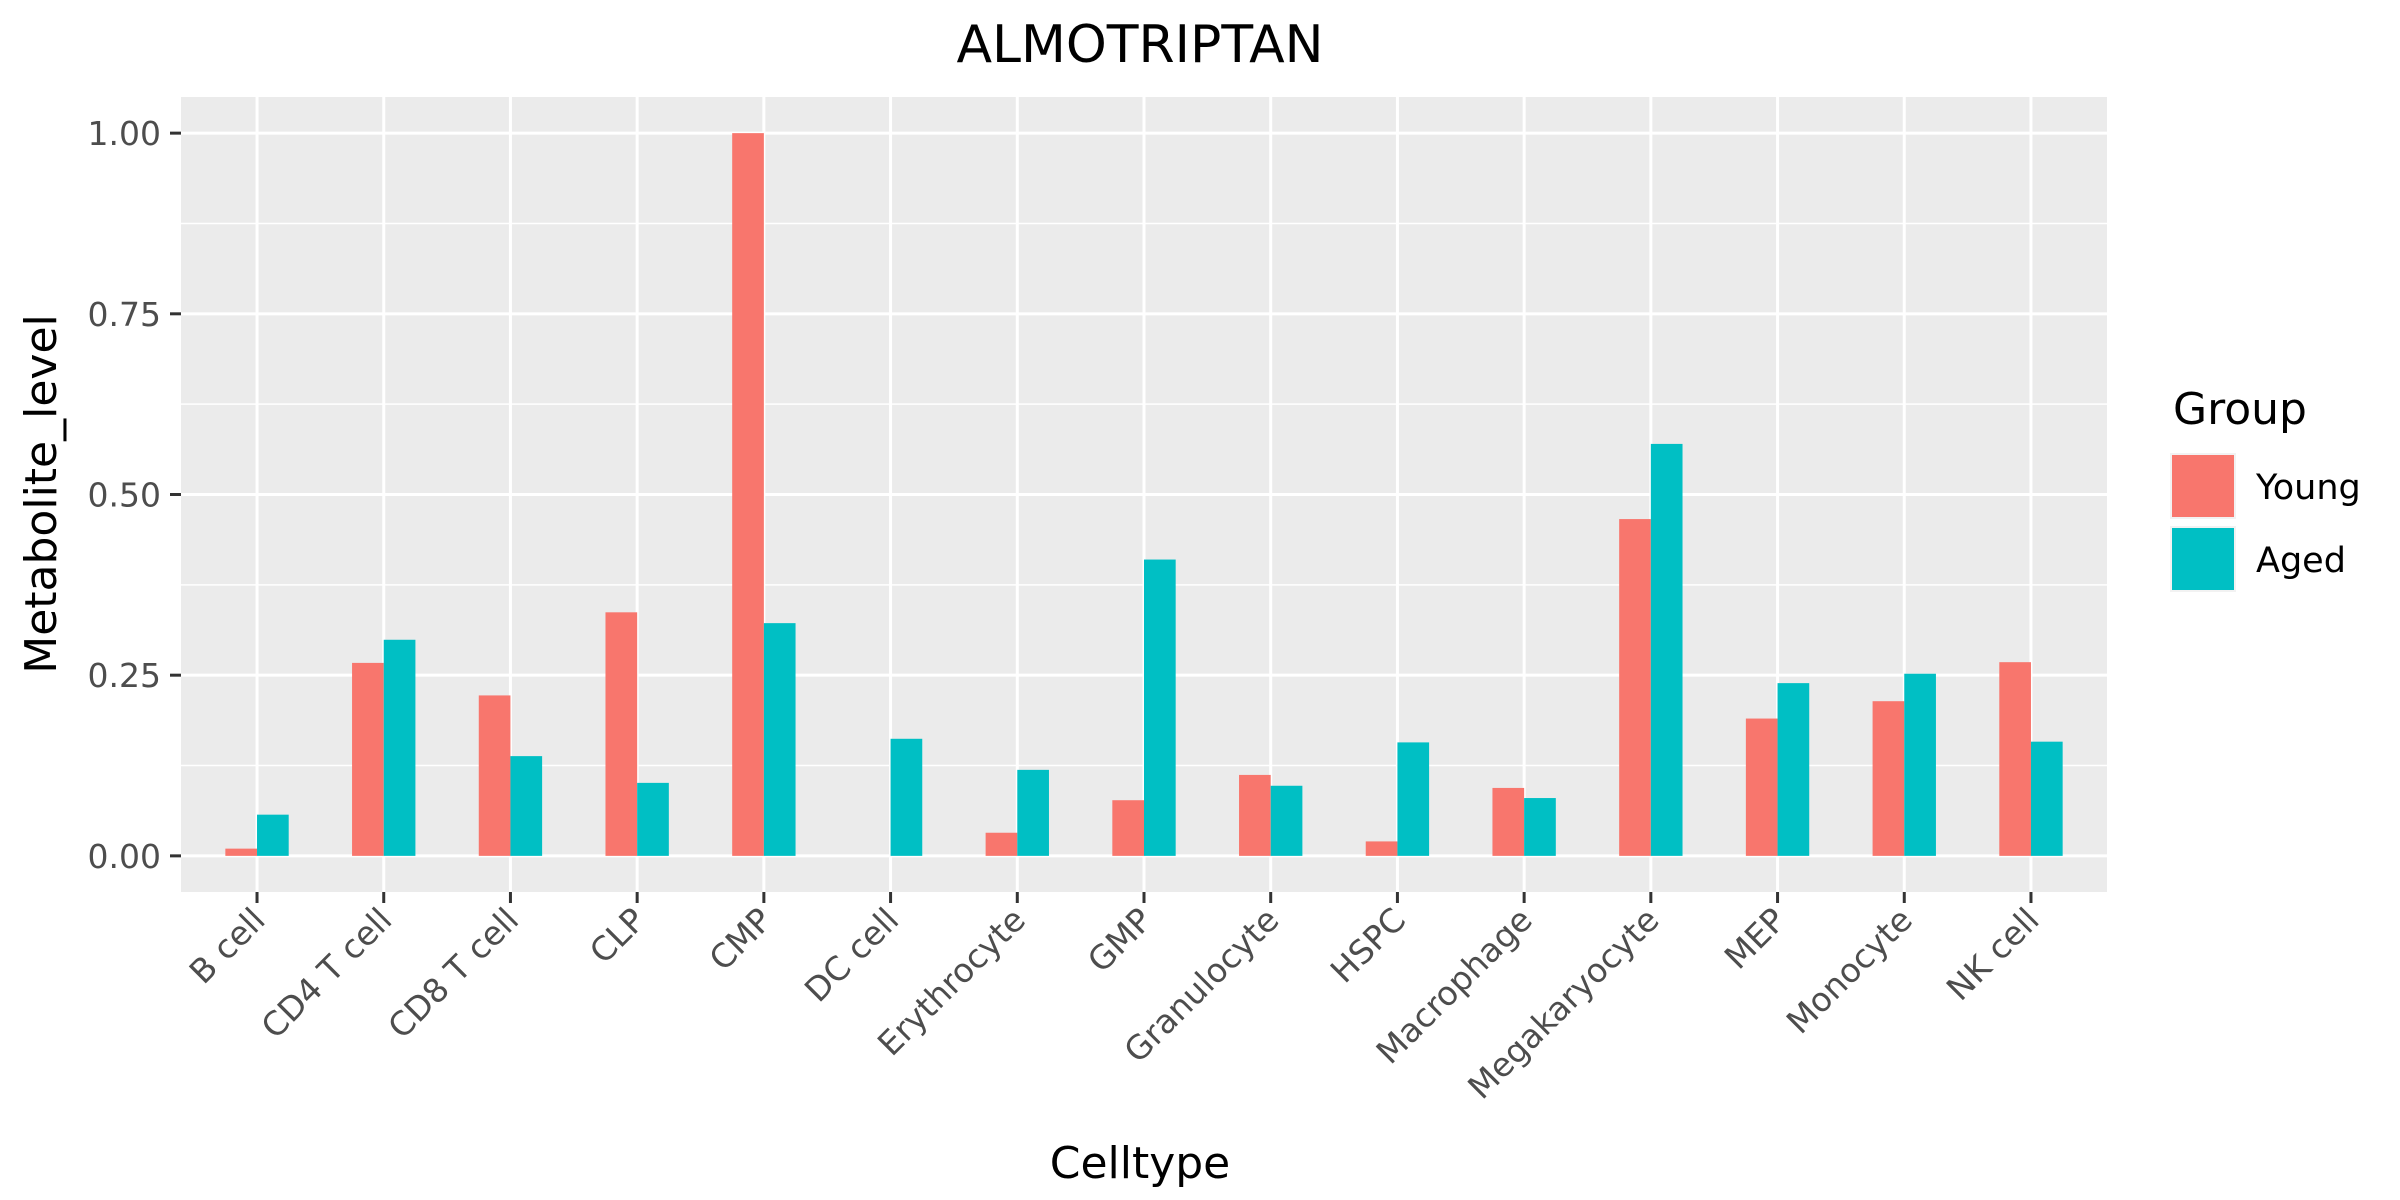 This screenshot has width=2400, height=1200. What do you see at coordinates (1993, 954) in the screenshot?
I see `x-tick-label: NK cell` at bounding box center [1993, 954].